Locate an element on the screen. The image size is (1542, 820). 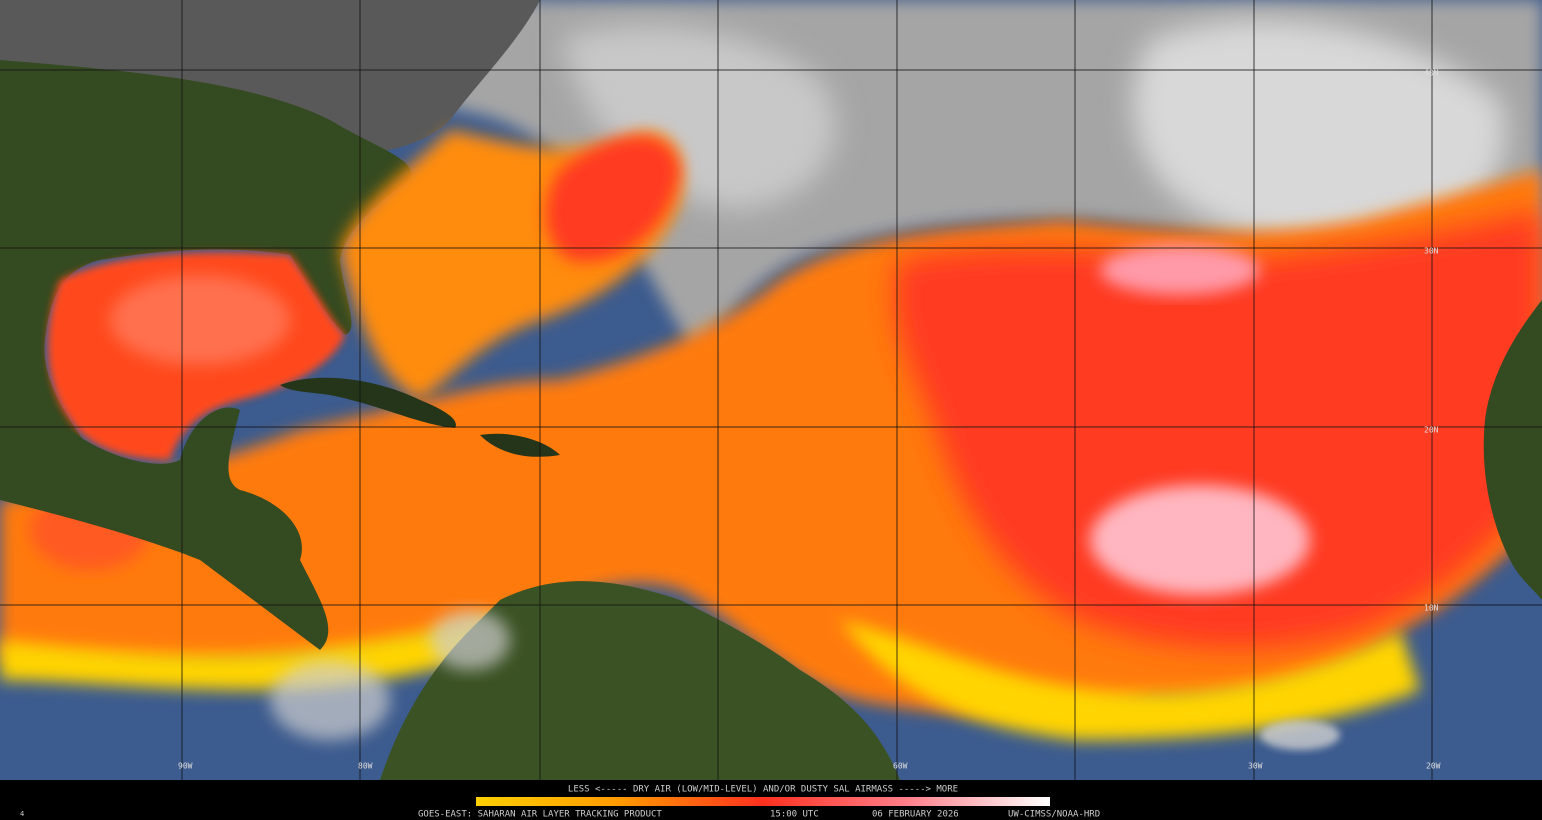
lon-label: 80W is located at coordinates (365, 766).